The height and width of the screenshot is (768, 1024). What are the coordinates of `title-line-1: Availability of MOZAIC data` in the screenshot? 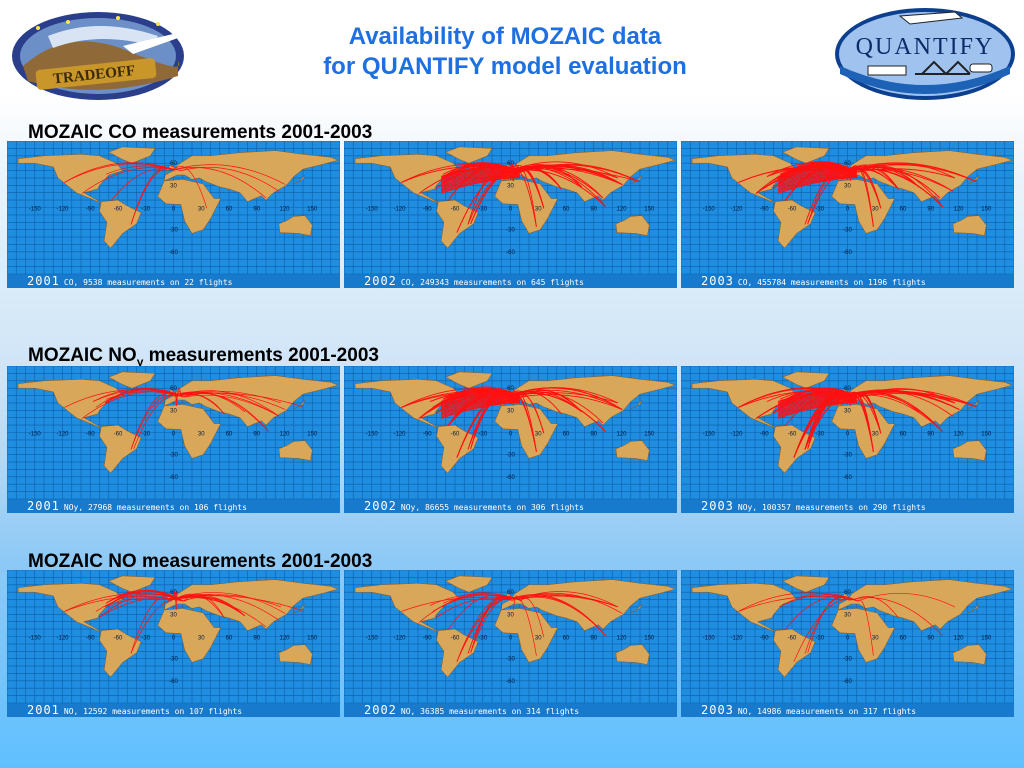 It's located at (505, 36).